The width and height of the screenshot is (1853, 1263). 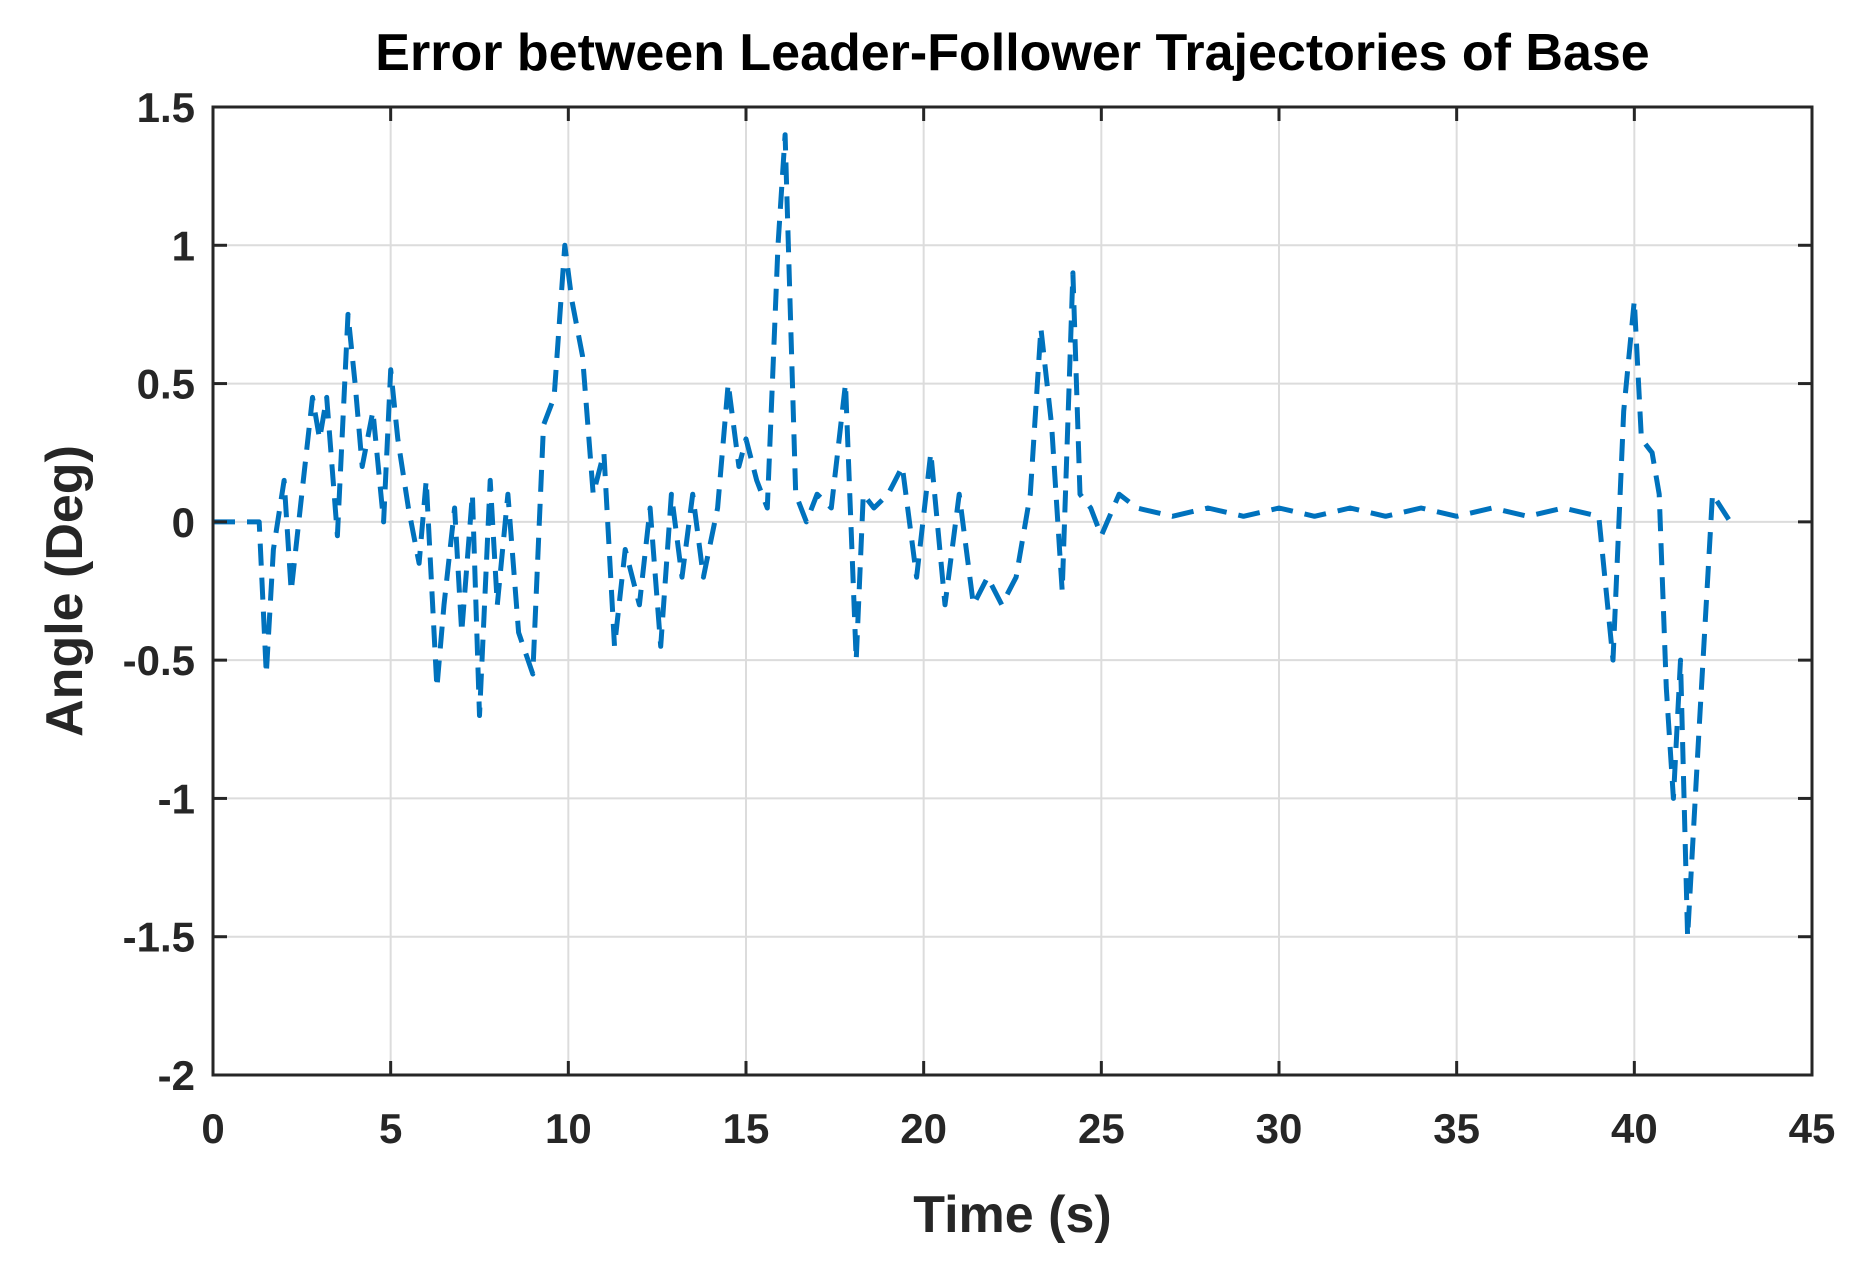 I want to click on x-tick-label: 35, so click(x=1456, y=1128).